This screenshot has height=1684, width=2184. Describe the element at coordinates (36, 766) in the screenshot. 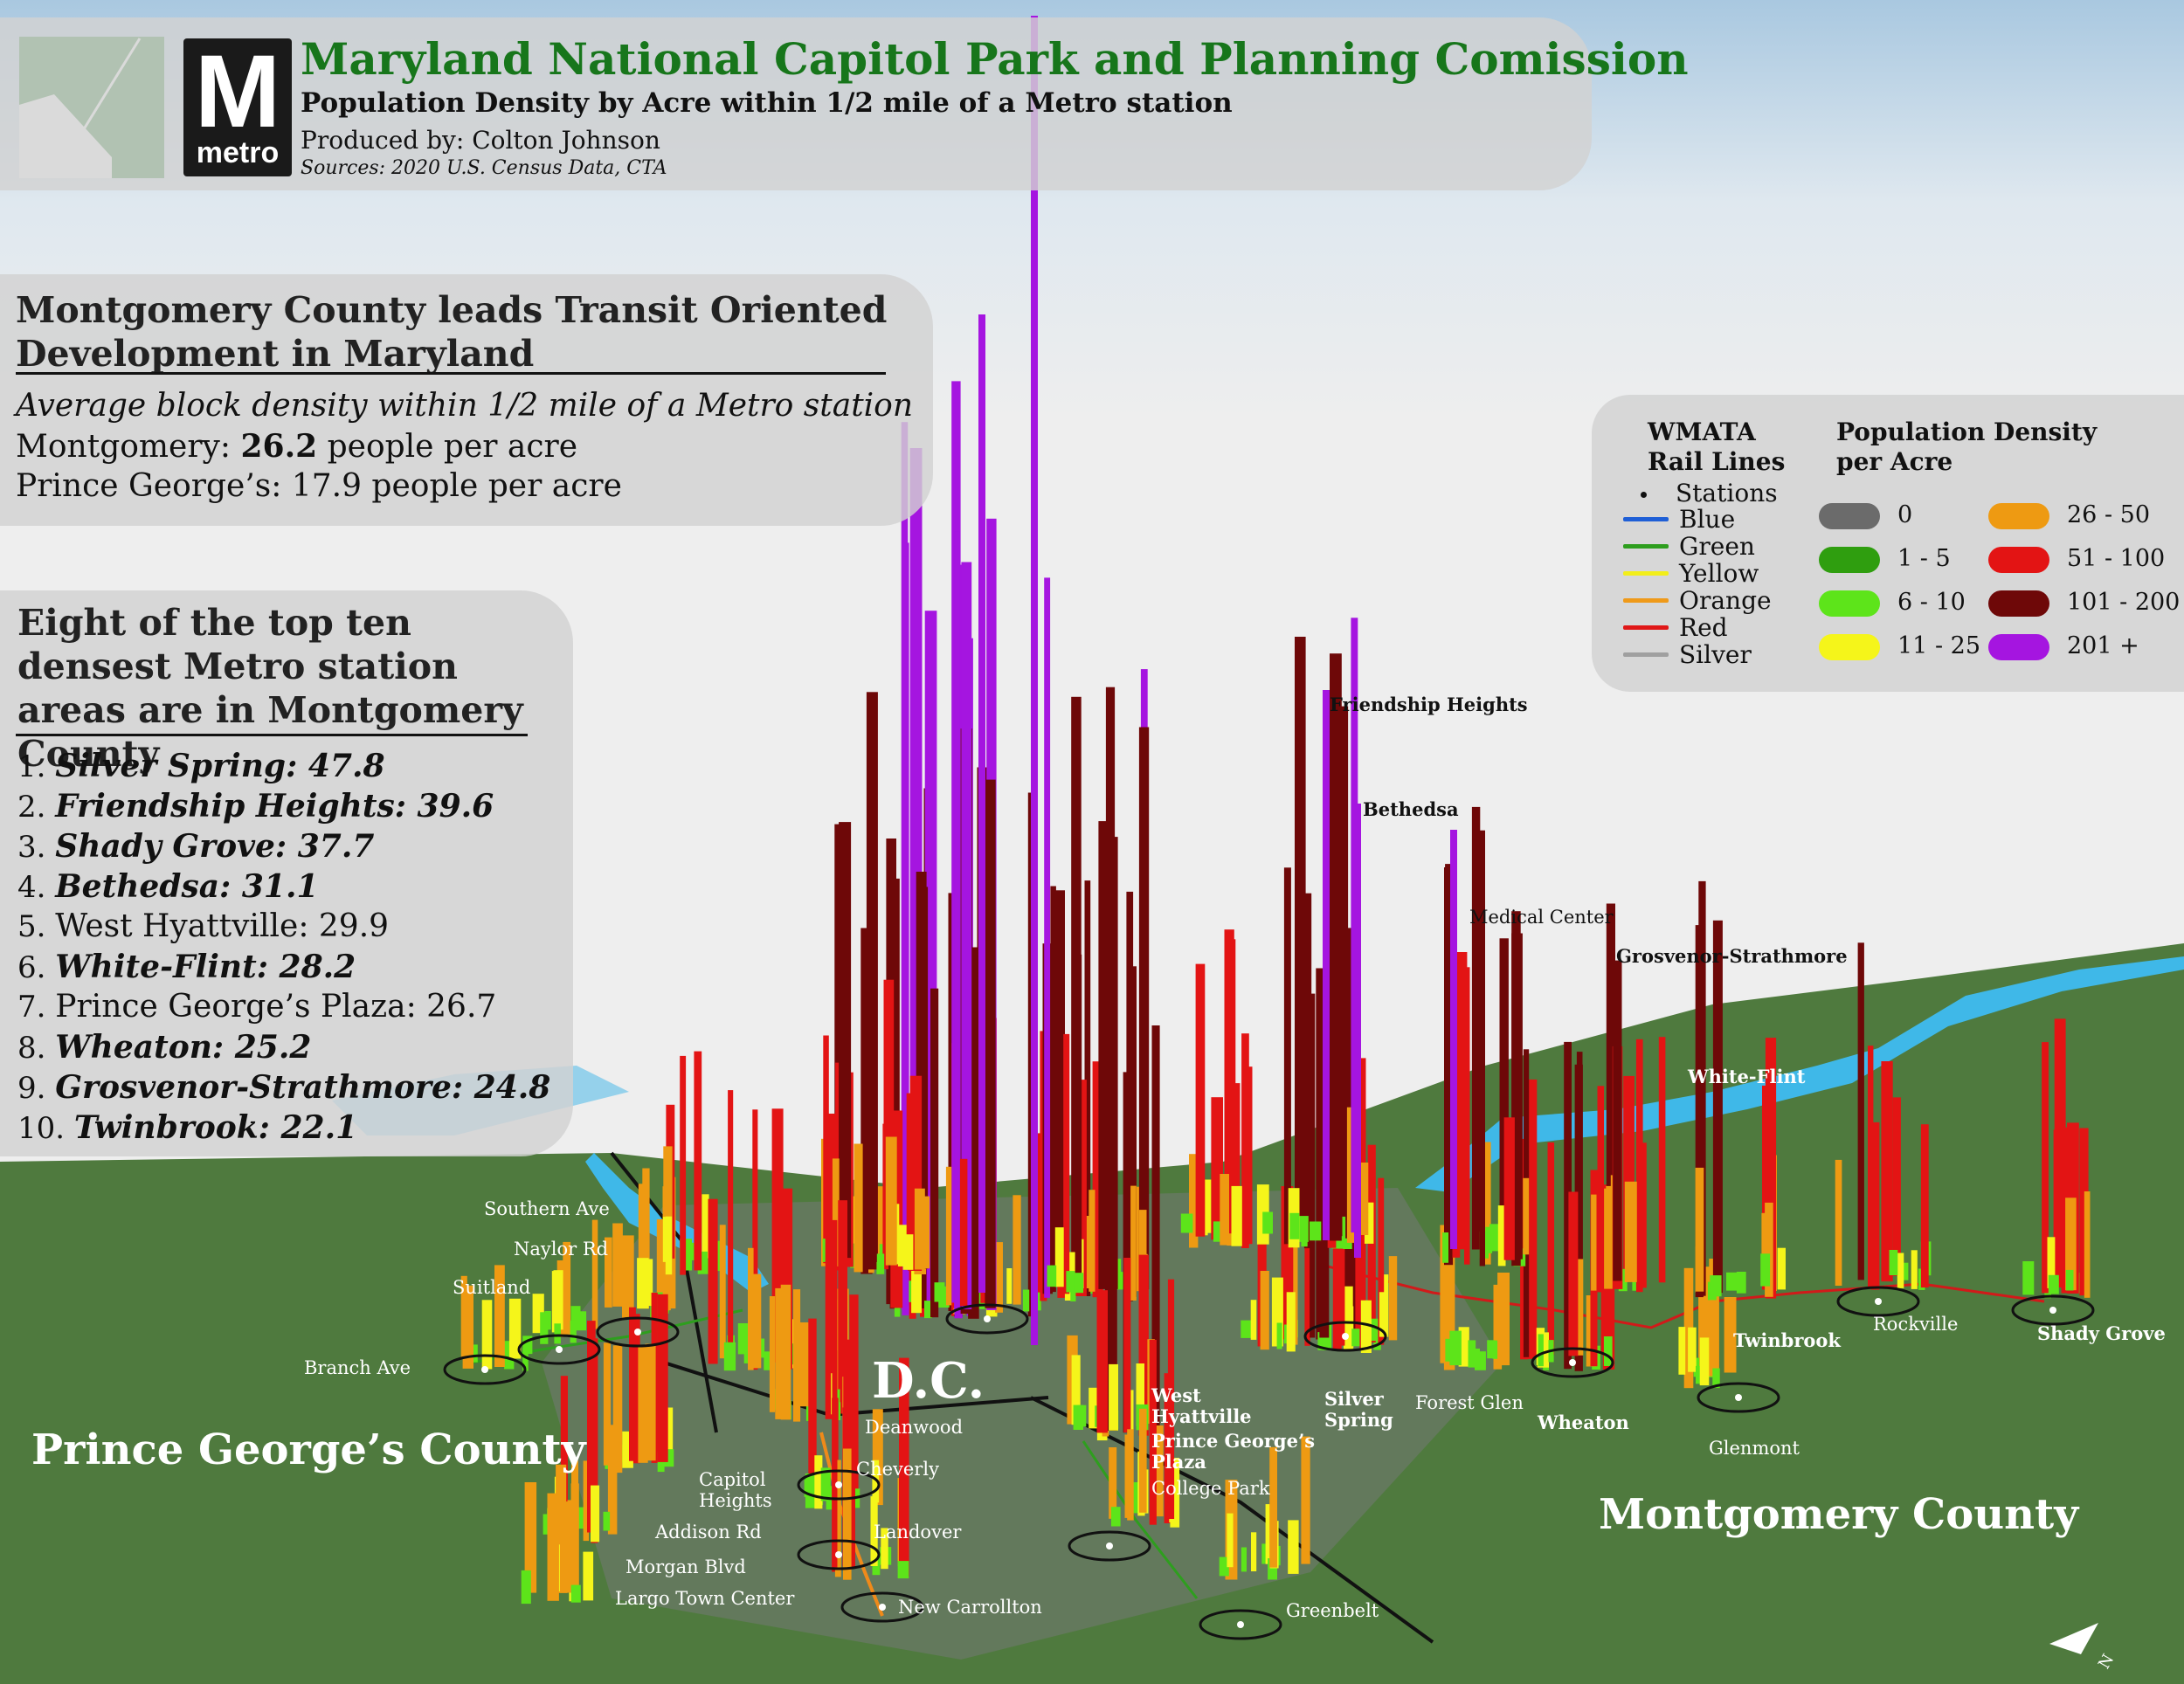

I see `top-ten-rank: 1.` at that location.